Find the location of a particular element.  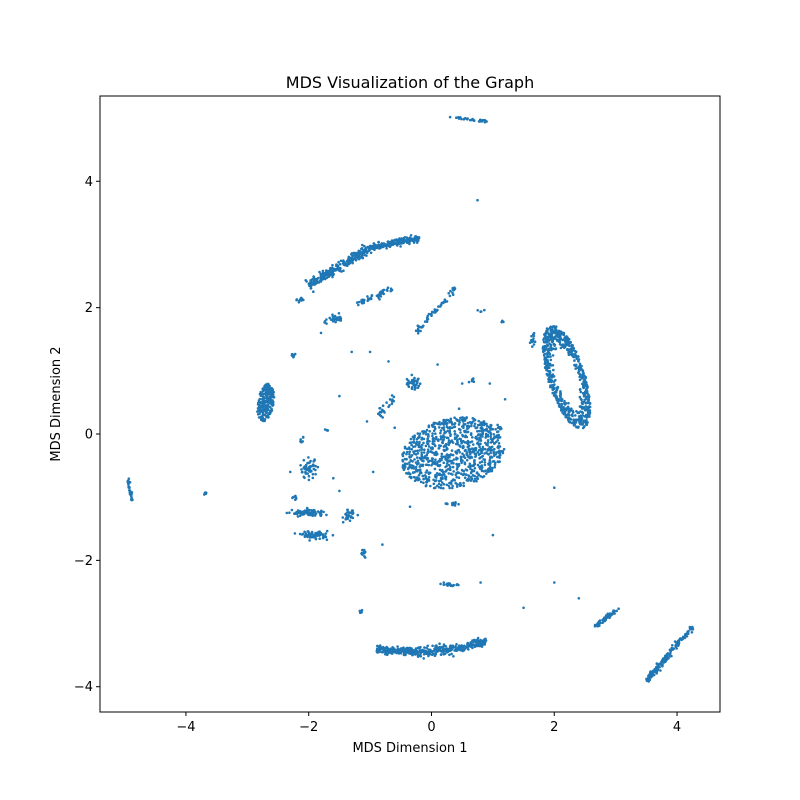

y-tick-label: −4 is located at coordinates (83, 687).